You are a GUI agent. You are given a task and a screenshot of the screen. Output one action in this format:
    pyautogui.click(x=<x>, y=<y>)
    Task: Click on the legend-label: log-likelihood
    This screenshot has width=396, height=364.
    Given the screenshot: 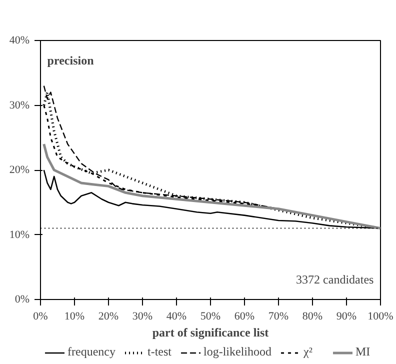 What is the action you would take?
    pyautogui.click(x=237, y=352)
    